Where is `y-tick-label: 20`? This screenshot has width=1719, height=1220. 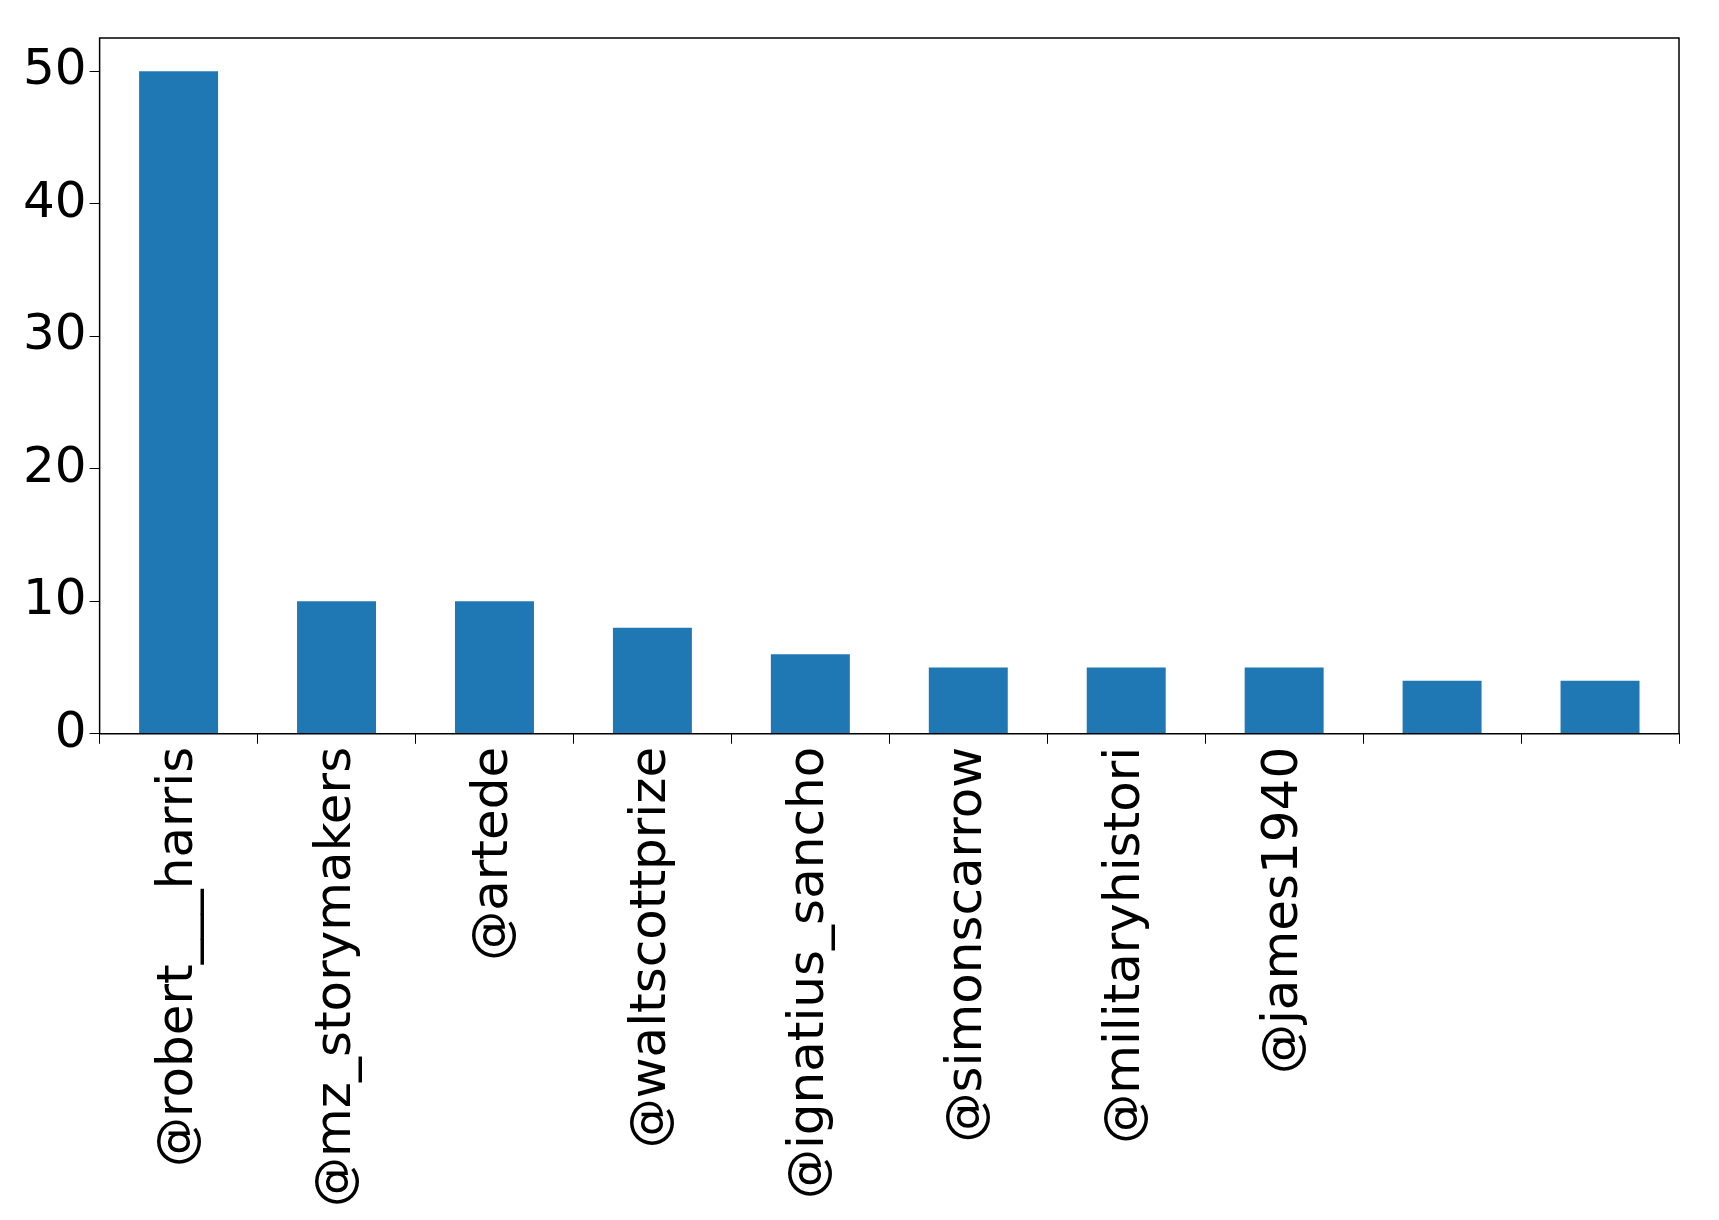
y-tick-label: 20 is located at coordinates (55, 464).